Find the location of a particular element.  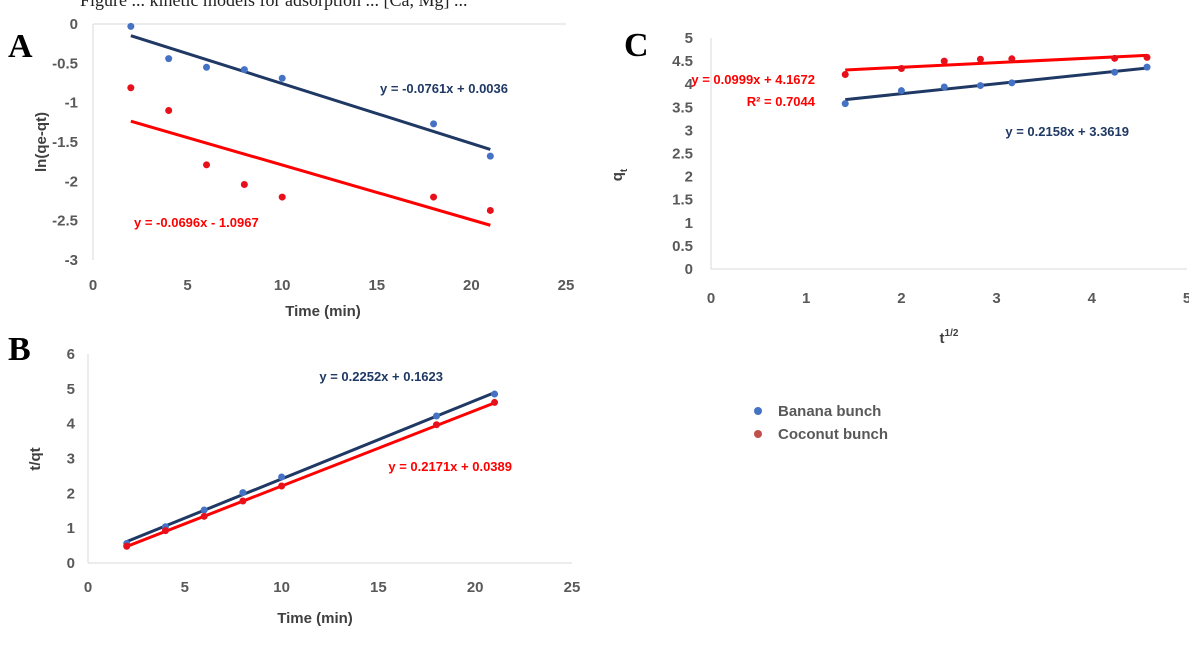

y-tick-label: -2 is located at coordinates (71, 181).